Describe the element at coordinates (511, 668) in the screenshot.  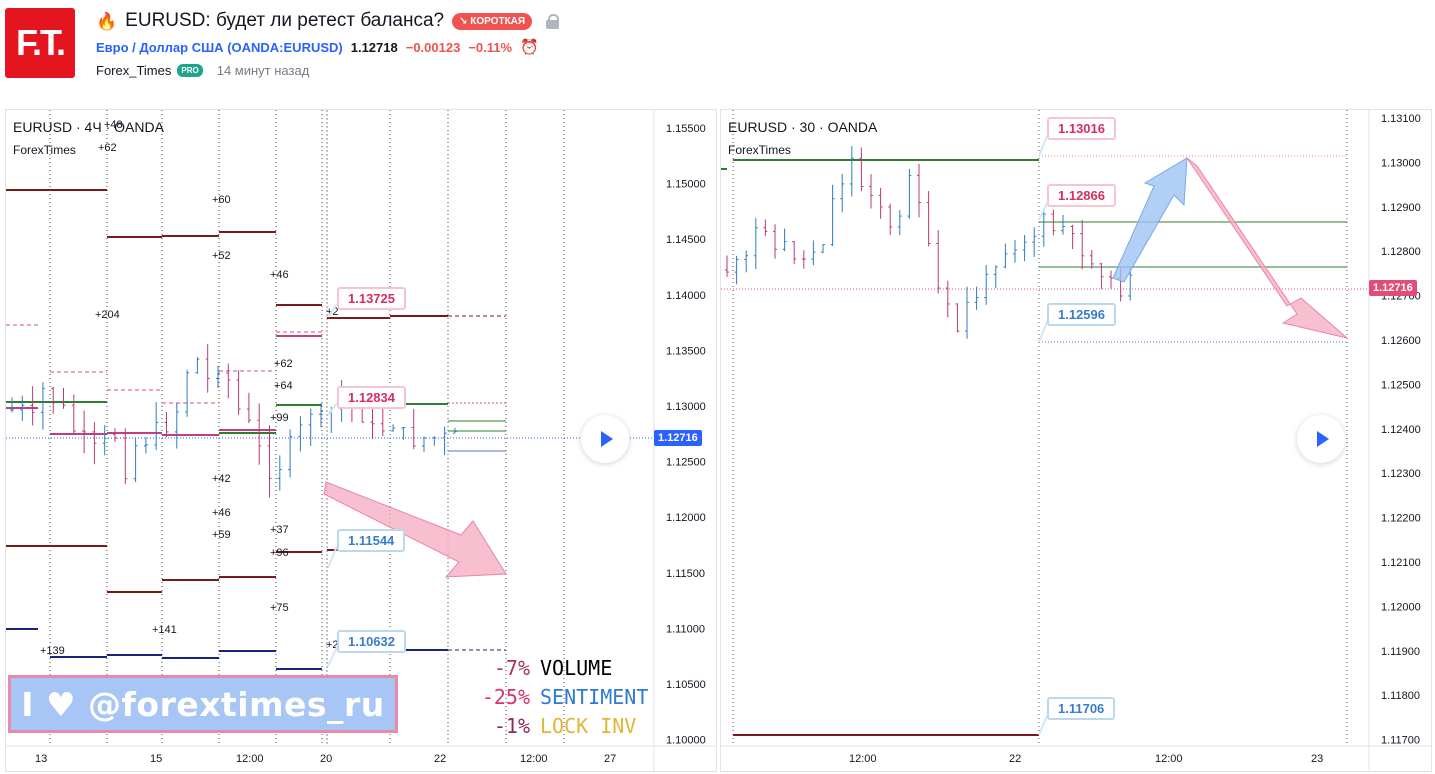
I see `legend-pct: -7%` at that location.